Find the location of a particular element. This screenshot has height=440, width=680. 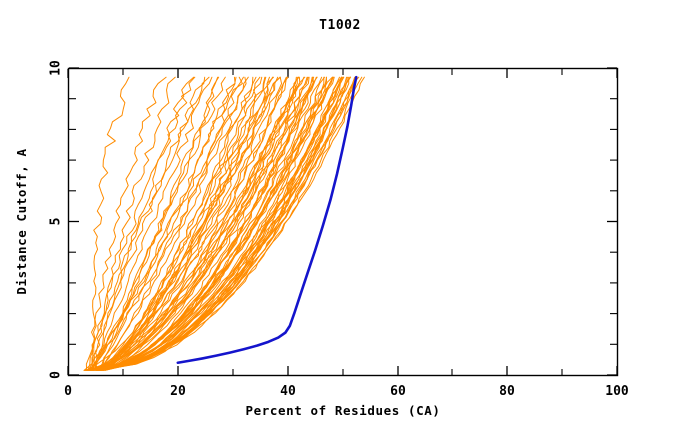

y-axis-tick-labels: 0 5 10 is located at coordinates (56, 219).